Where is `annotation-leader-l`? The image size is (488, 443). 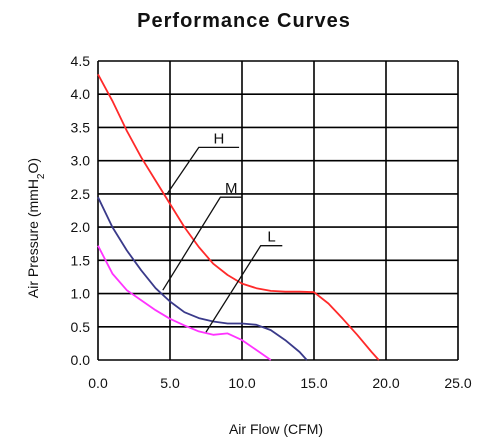
annotation-leader-l is located at coordinates (244, 289).